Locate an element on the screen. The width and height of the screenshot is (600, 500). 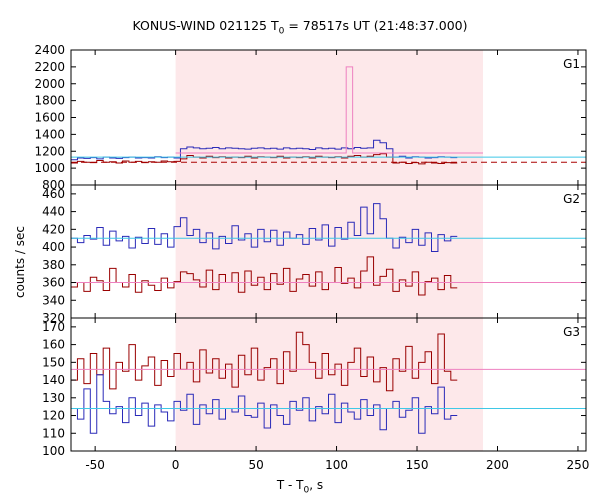
y-tick-label: 140 is located at coordinates (53, 380).